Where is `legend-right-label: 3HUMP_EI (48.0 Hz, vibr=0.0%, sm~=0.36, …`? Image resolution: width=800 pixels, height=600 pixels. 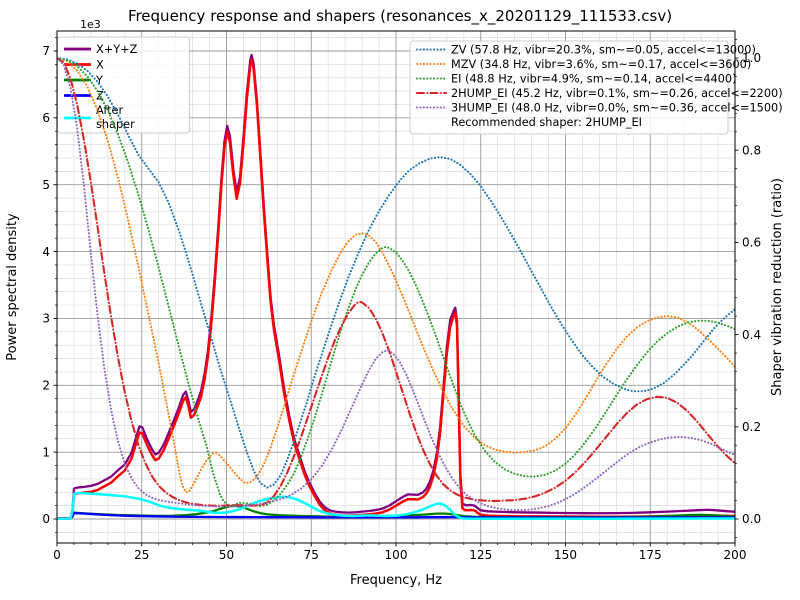 legend-right-label: 3HUMP_EI (48.0 Hz, vibr=0.0%, sm~=0.36, … is located at coordinates (617, 107).